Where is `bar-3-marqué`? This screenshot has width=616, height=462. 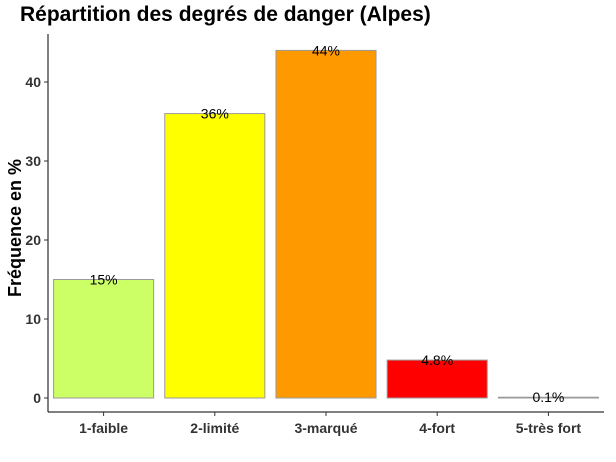 bar-3-marqué is located at coordinates (326, 224).